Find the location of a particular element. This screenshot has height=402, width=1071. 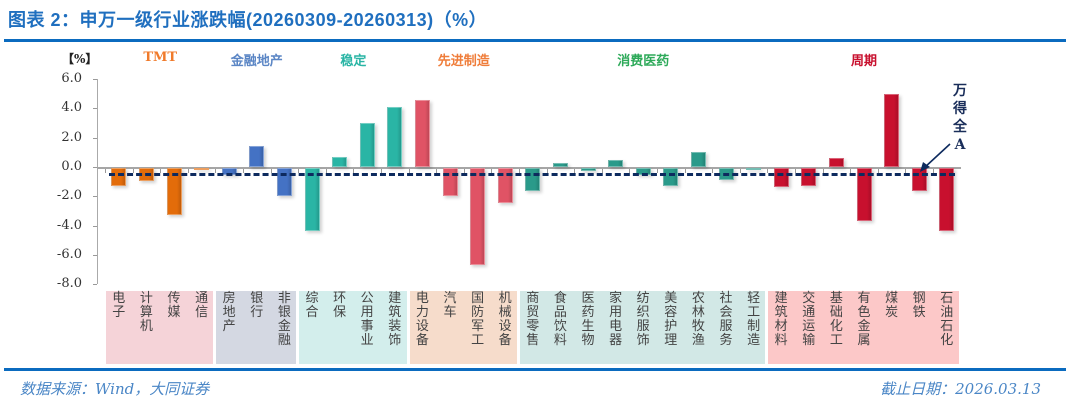

reference-line-label: 万 得 全 A is located at coordinates (960, 118).